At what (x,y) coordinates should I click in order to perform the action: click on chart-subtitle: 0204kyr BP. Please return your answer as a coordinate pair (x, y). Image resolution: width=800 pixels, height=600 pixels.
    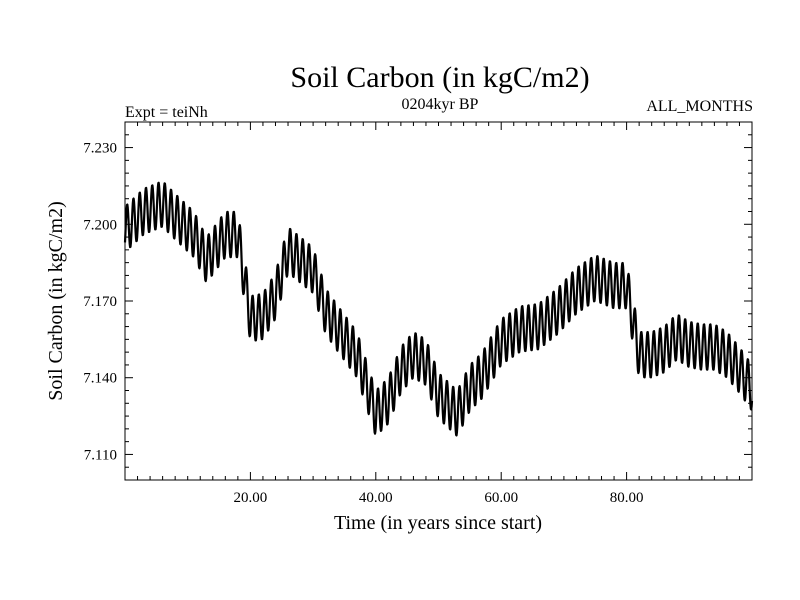
    Looking at the image, I should click on (440, 104).